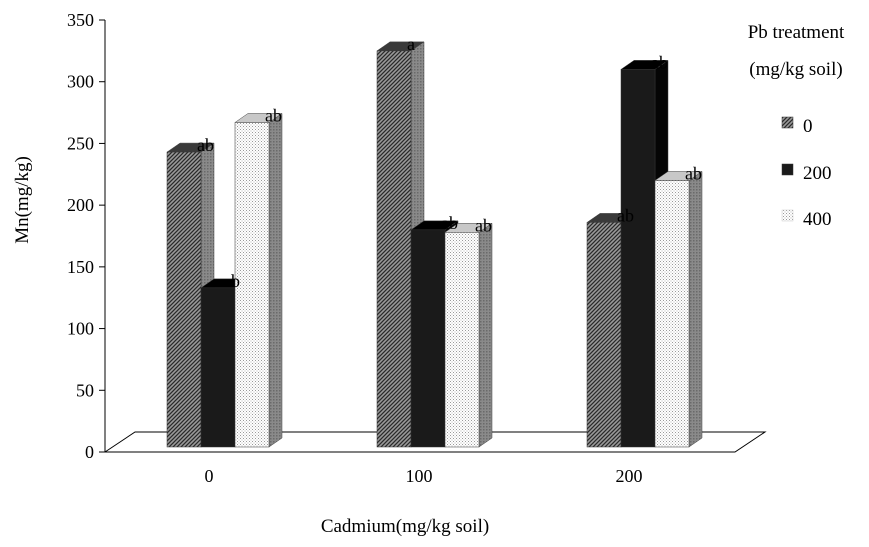 Image resolution: width=869 pixels, height=547 pixels. Describe the element at coordinates (80, 82) in the screenshot. I see `y-tick-label: 300` at that location.